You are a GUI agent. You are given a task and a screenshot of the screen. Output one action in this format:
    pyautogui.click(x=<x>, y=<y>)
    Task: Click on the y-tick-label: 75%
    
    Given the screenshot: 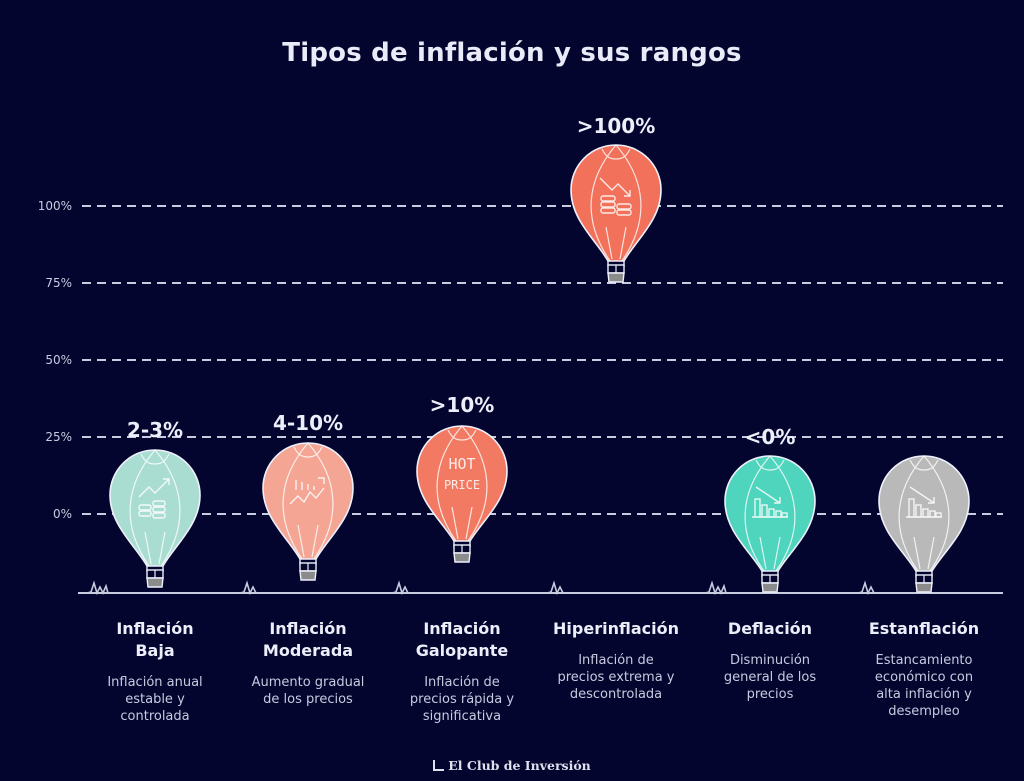 What is the action you would take?
    pyautogui.click(x=58, y=283)
    